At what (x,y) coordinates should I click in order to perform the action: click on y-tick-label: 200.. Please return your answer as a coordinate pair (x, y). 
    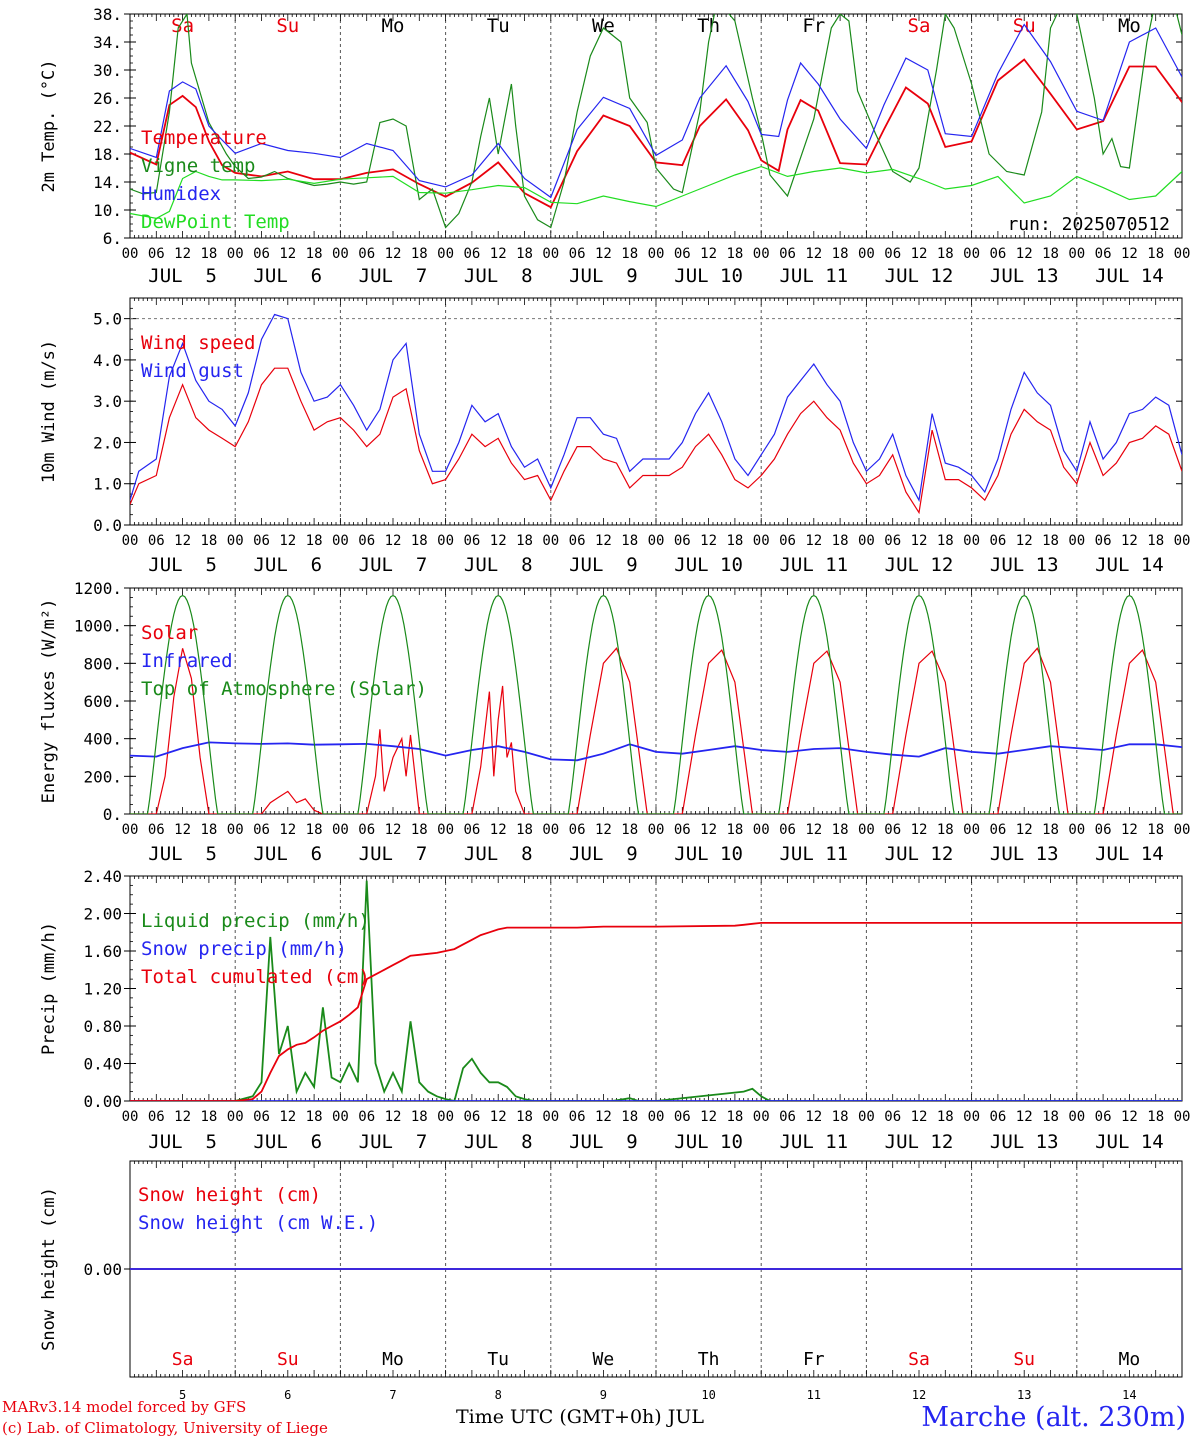
    Looking at the image, I should click on (102, 776).